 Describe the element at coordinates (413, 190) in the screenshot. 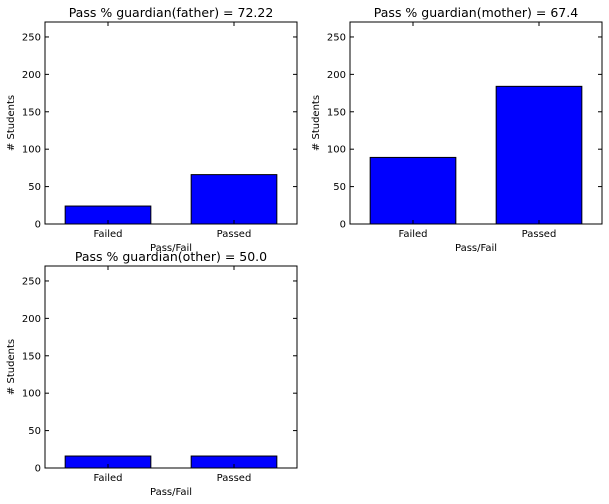

I see `bar-failed` at that location.